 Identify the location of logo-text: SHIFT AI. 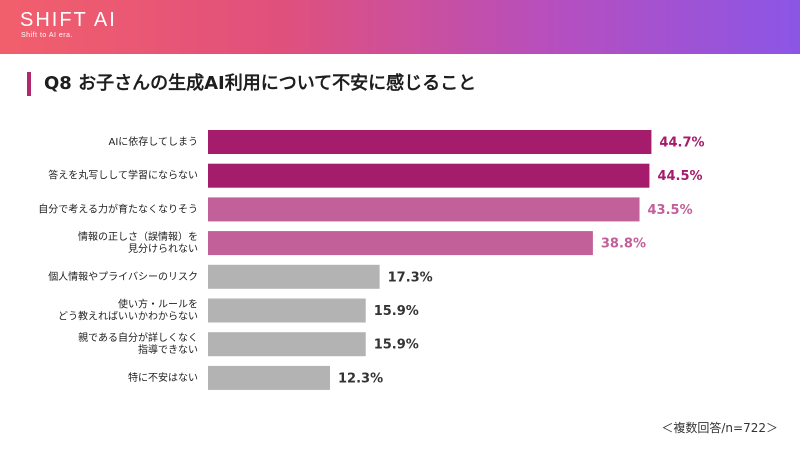
(68, 20).